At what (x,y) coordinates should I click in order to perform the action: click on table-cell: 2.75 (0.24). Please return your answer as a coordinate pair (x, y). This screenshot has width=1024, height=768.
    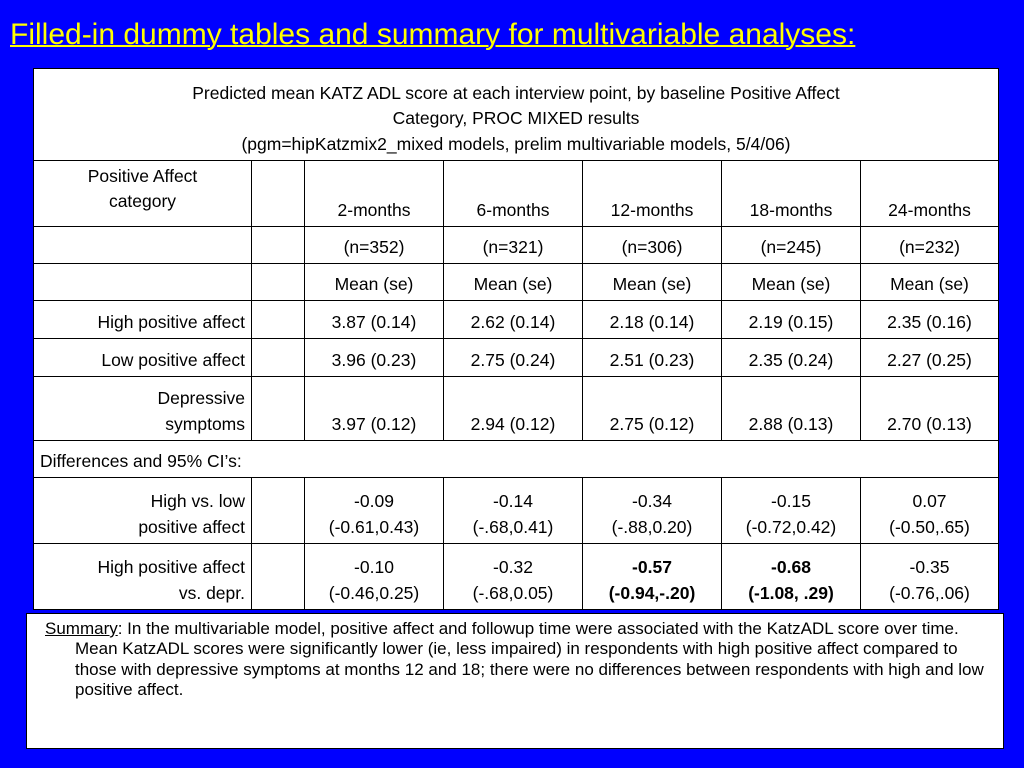
    Looking at the image, I should click on (513, 357).